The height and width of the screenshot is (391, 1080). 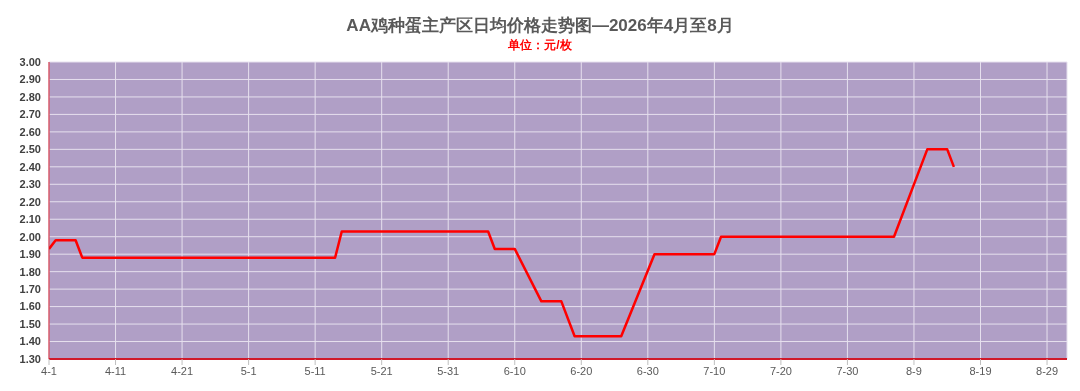 What do you see at coordinates (30, 131) in the screenshot?
I see `y-tick-label: 2.60` at bounding box center [30, 131].